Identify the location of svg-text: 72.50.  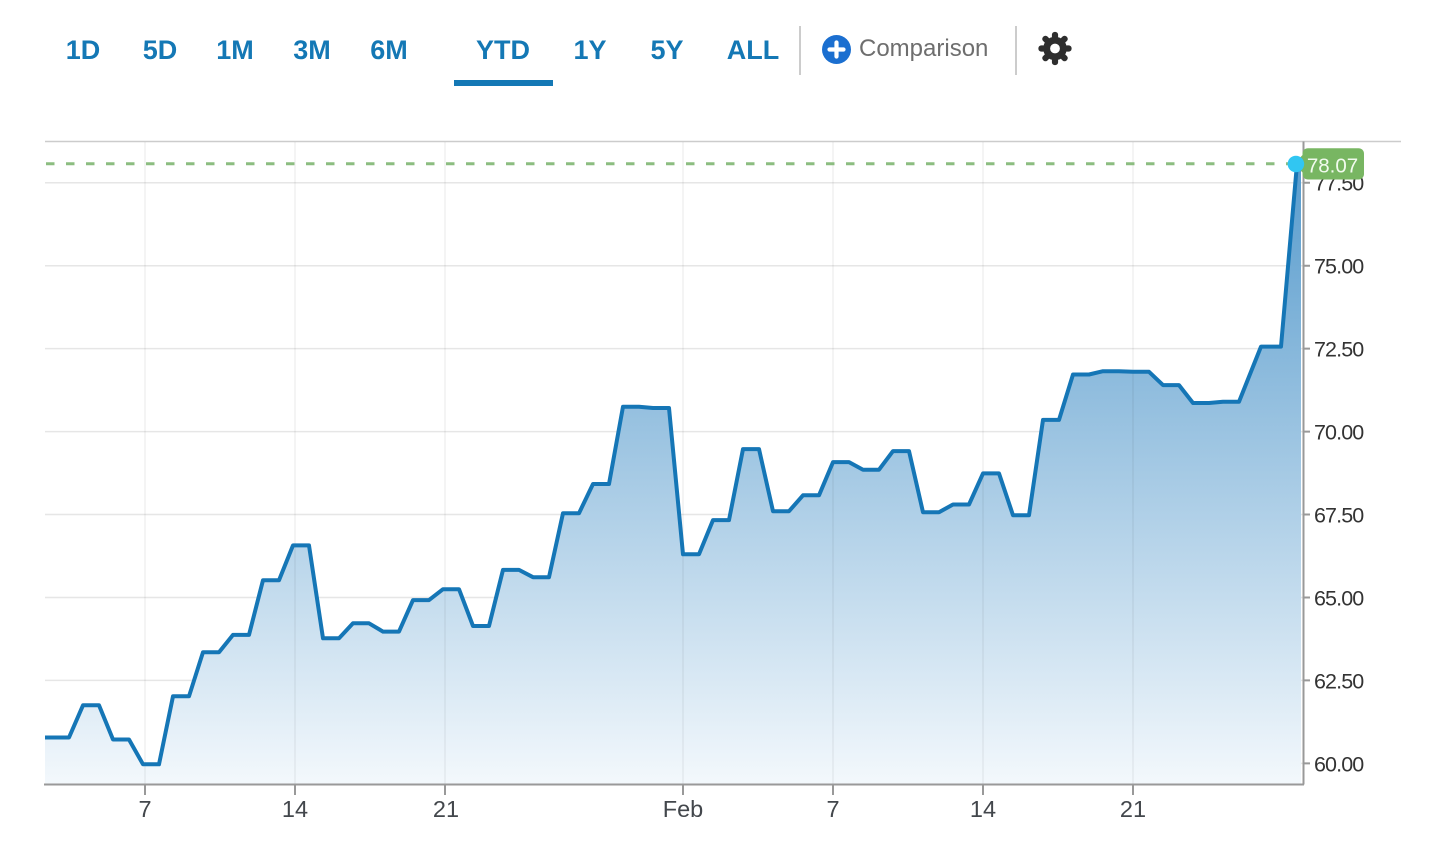
(1339, 350).